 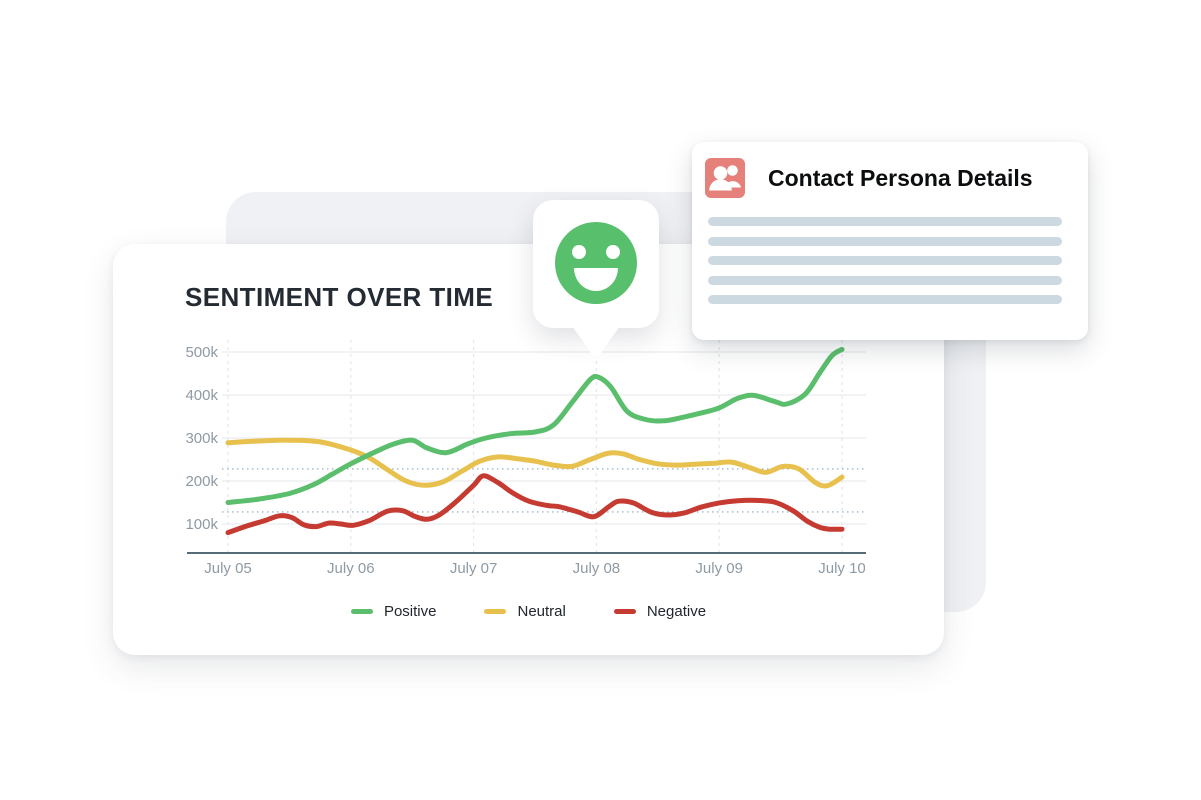 What do you see at coordinates (201, 524) in the screenshot?
I see `y-axis-tick-label: 100k` at bounding box center [201, 524].